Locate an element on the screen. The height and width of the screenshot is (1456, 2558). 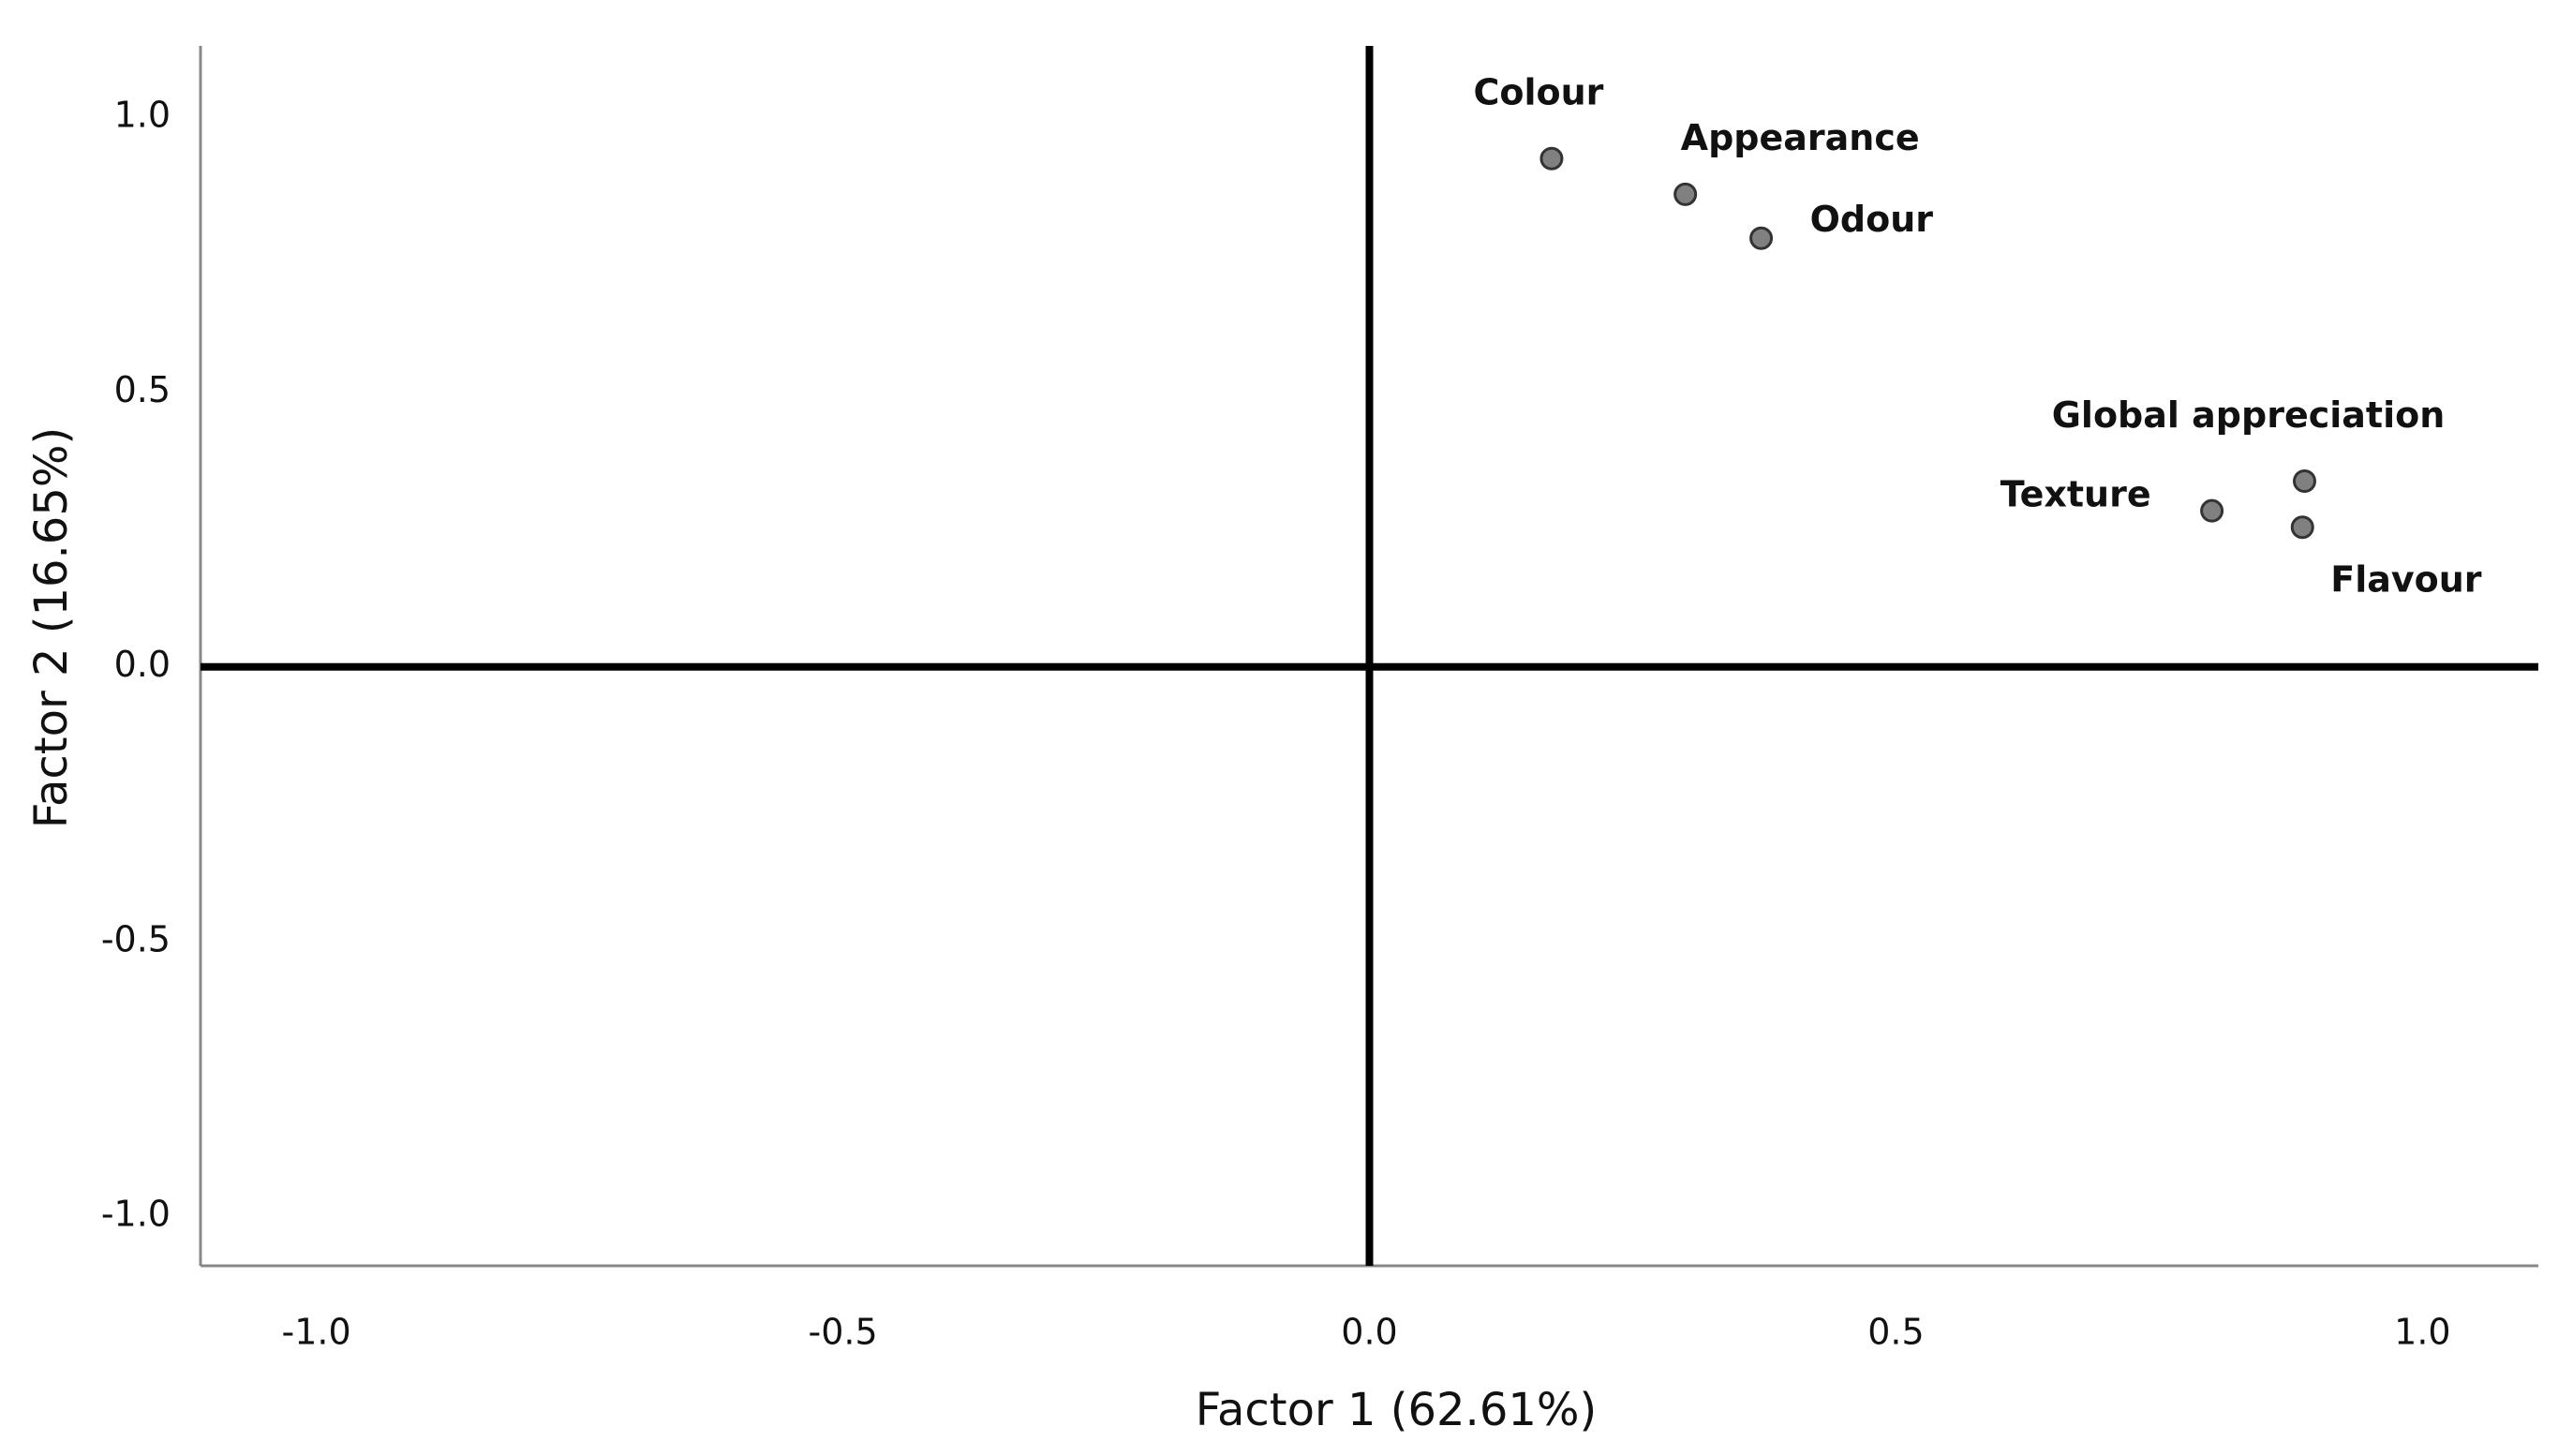
x-axis-title: Factor 1 (62.61%) is located at coordinates (1396, 1410).